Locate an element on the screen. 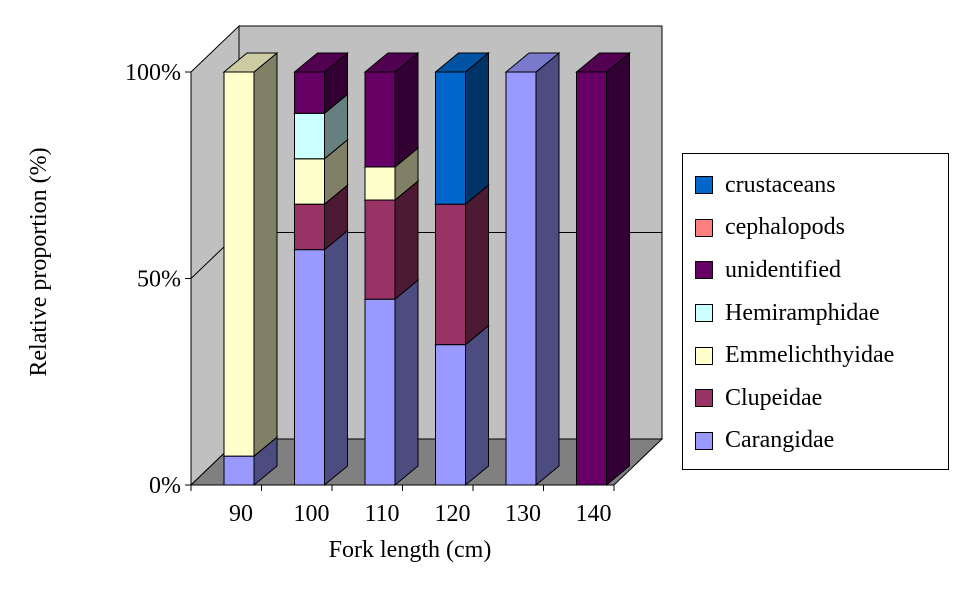  x-tick-label: 140 is located at coordinates (594, 514).